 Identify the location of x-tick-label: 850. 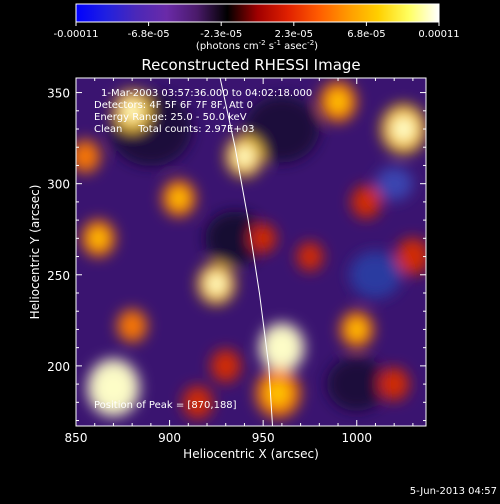
(76, 438).